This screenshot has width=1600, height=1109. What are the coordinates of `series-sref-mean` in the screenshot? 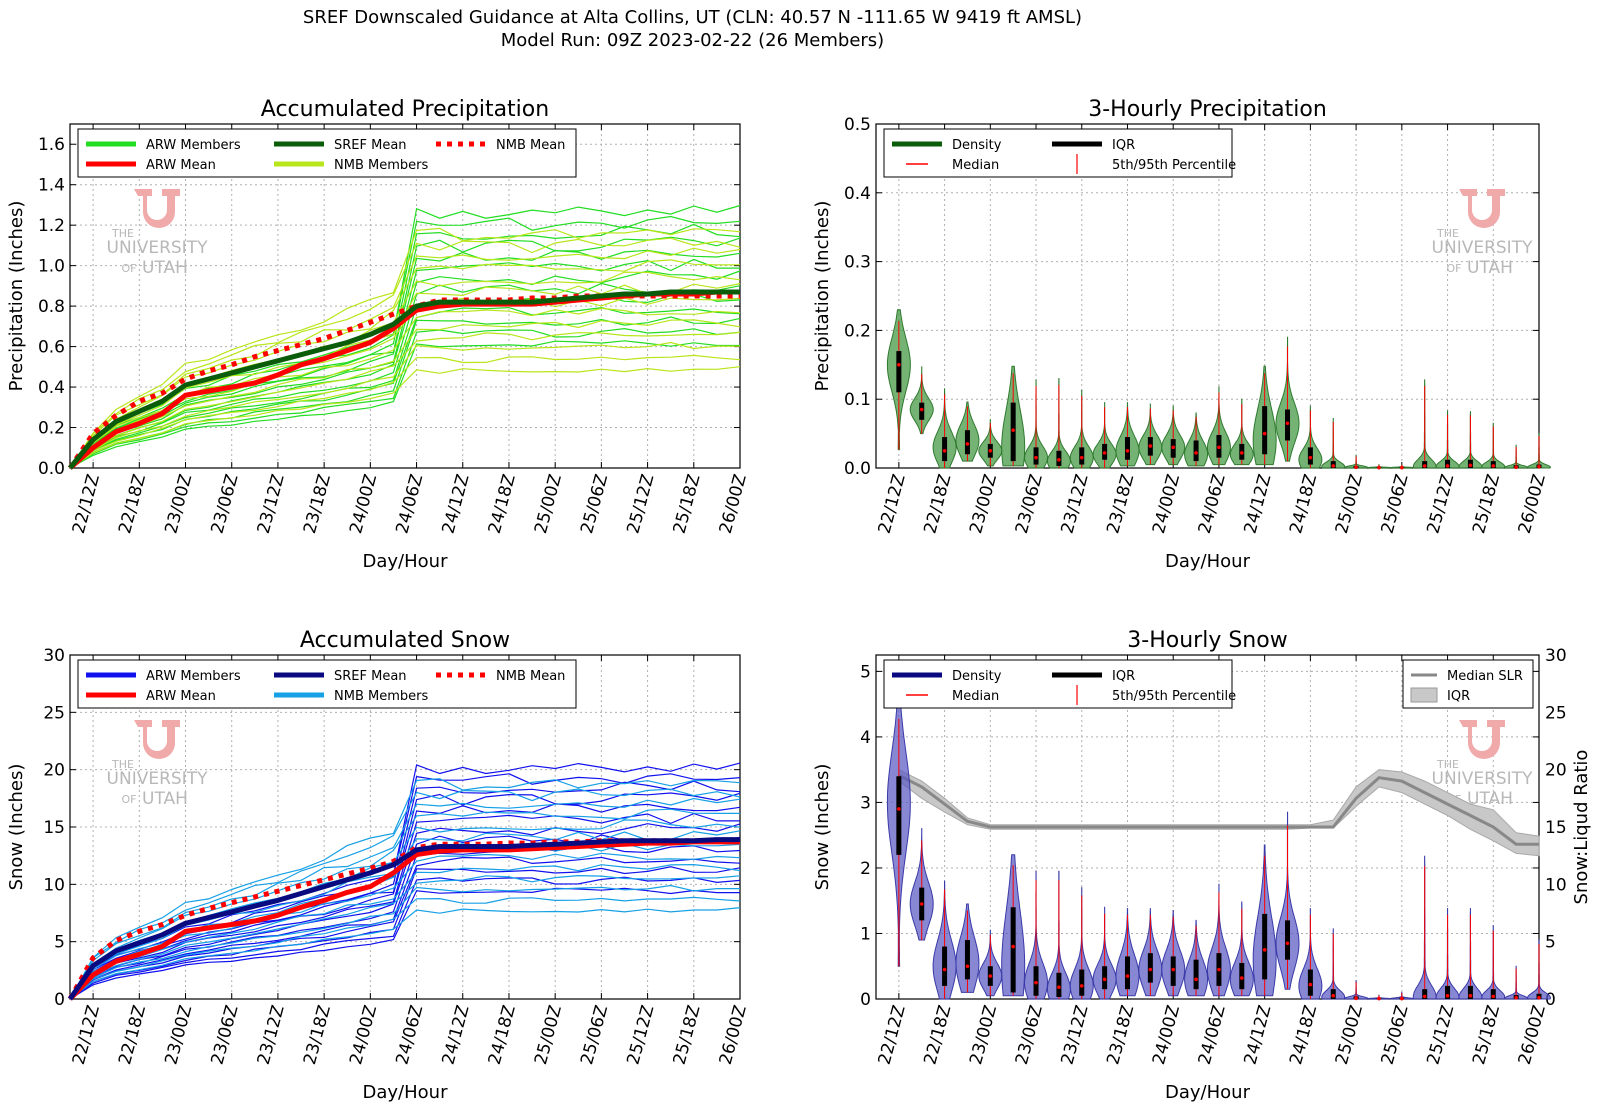 It's located at (404, 379).